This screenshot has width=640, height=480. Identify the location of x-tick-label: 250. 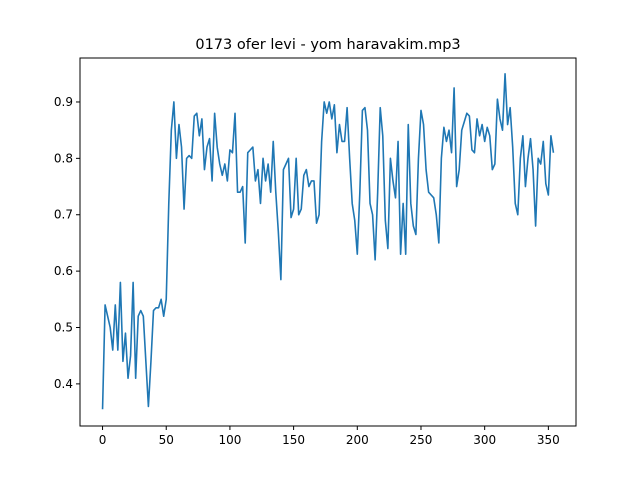
(421, 440).